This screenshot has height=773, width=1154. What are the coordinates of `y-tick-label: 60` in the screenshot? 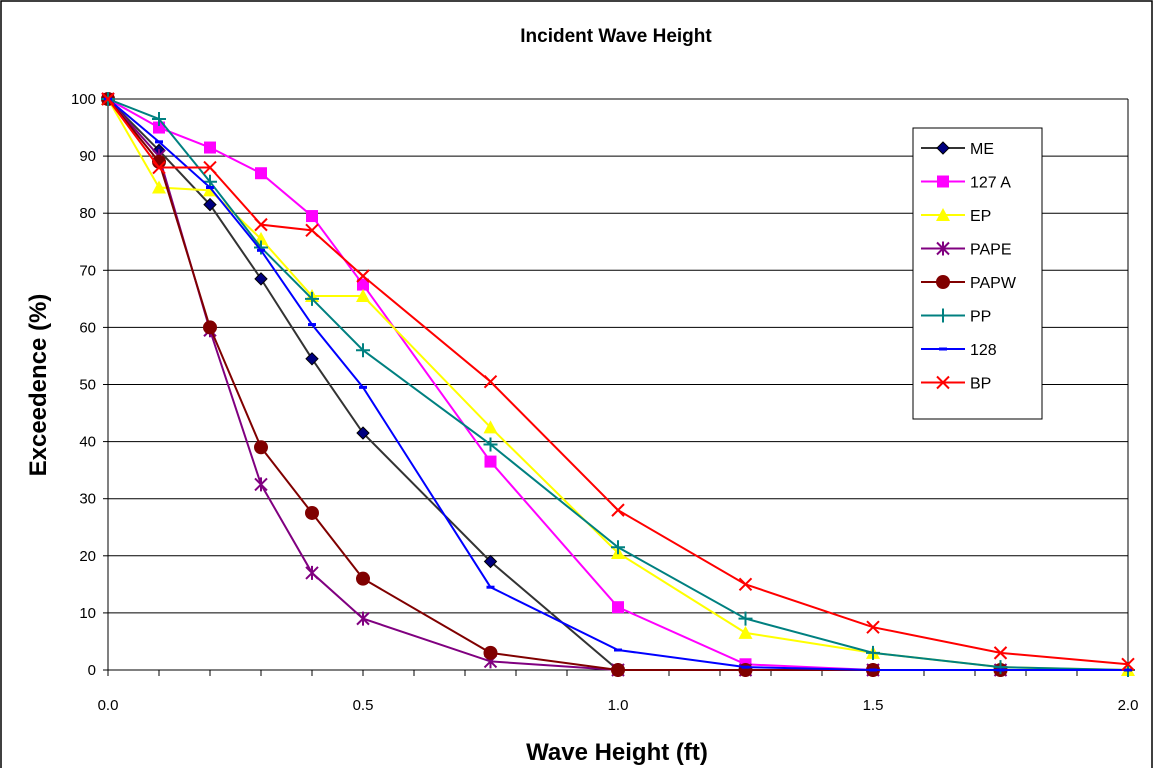 It's located at (87, 327).